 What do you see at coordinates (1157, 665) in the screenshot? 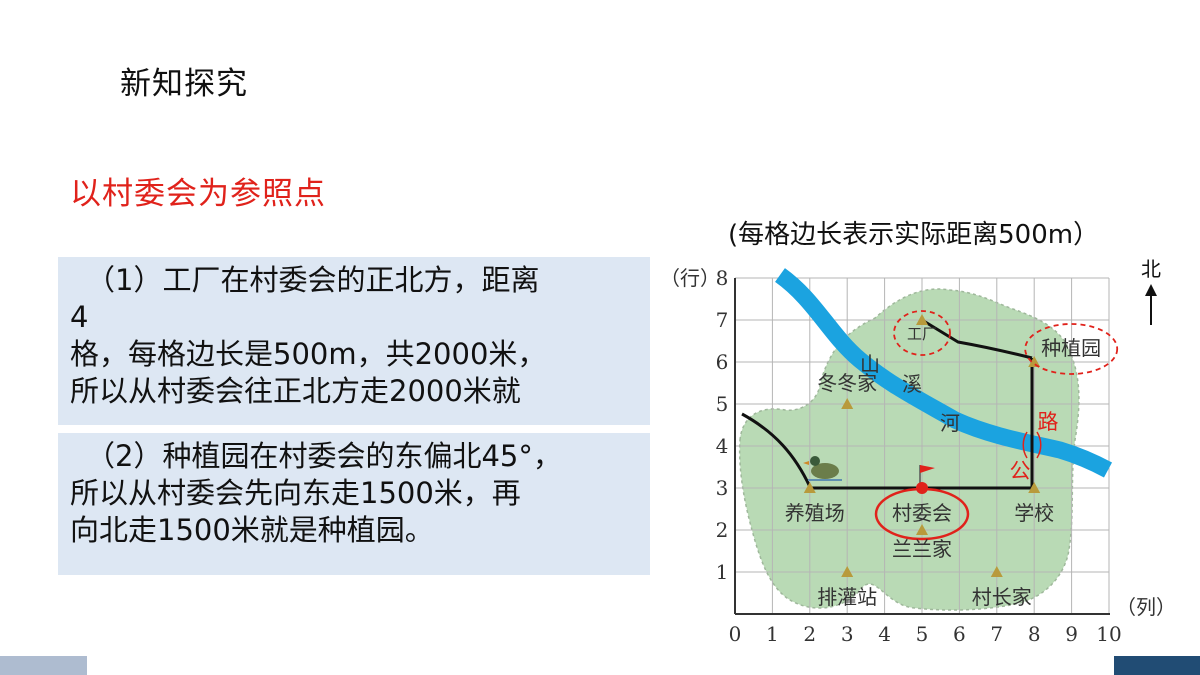
I see `footer-bar-right` at bounding box center [1157, 665].